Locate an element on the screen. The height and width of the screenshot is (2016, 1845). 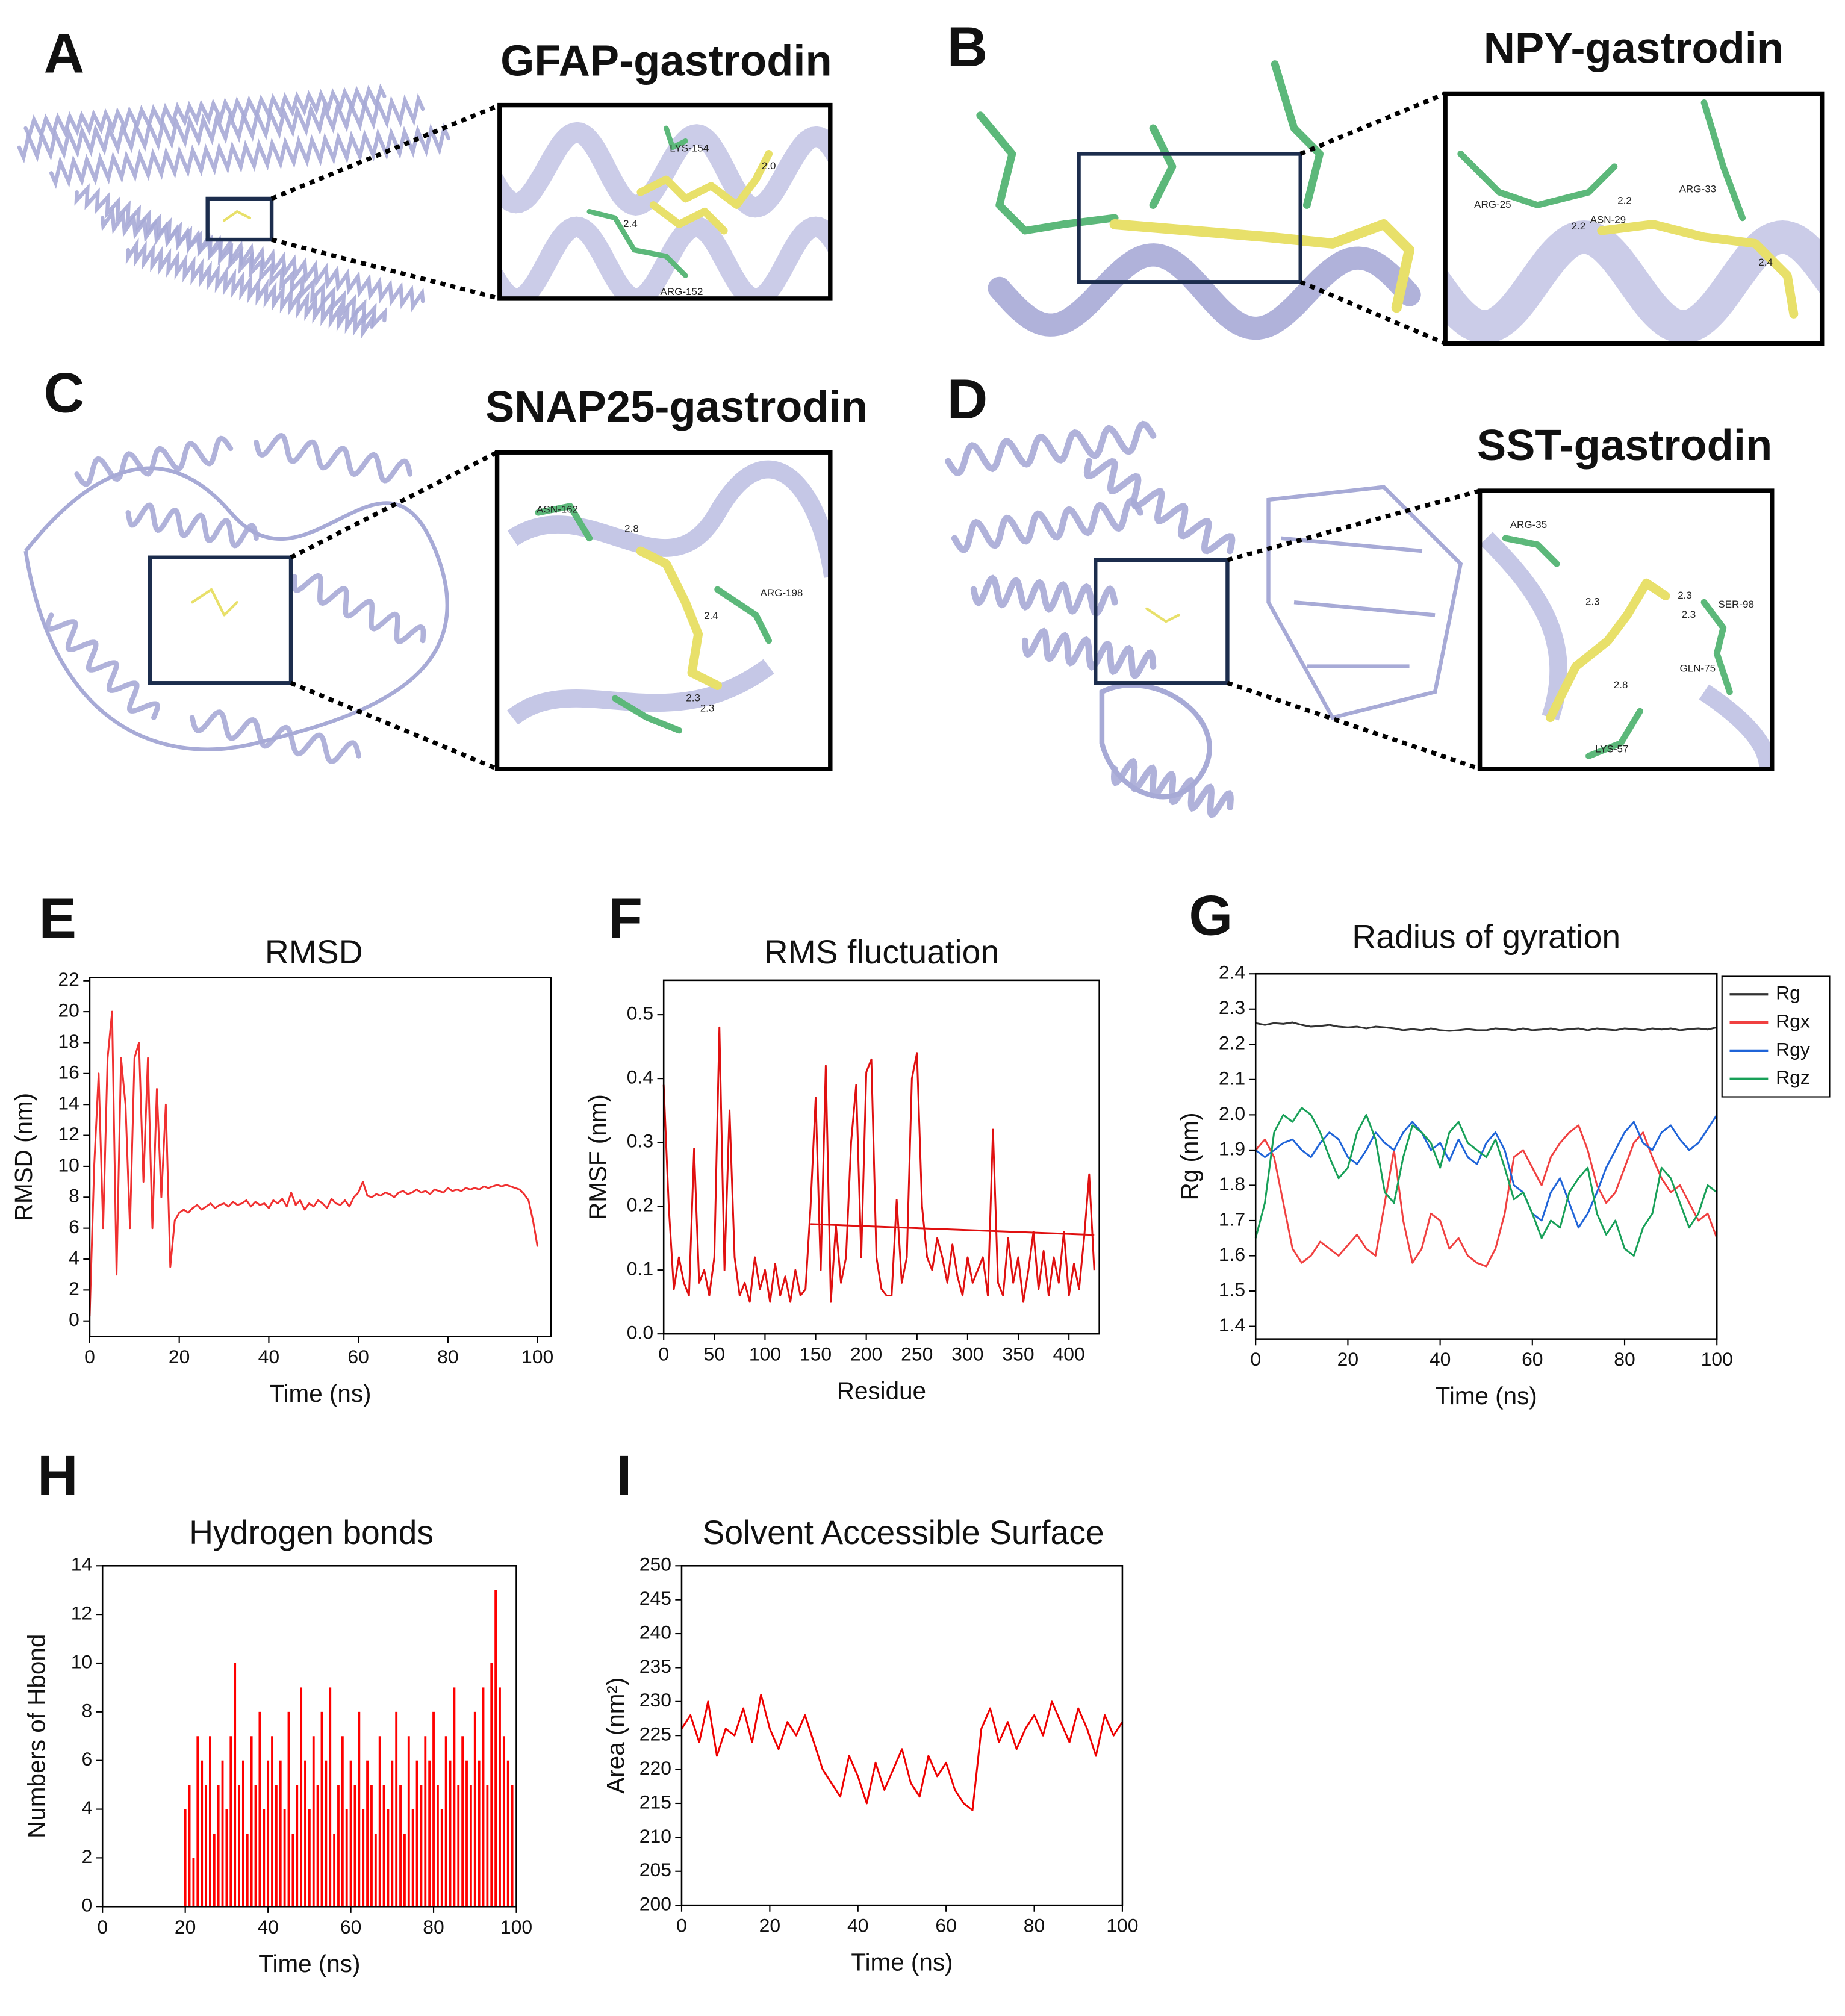
residue-label: ASN-29 is located at coordinates (1608, 220).